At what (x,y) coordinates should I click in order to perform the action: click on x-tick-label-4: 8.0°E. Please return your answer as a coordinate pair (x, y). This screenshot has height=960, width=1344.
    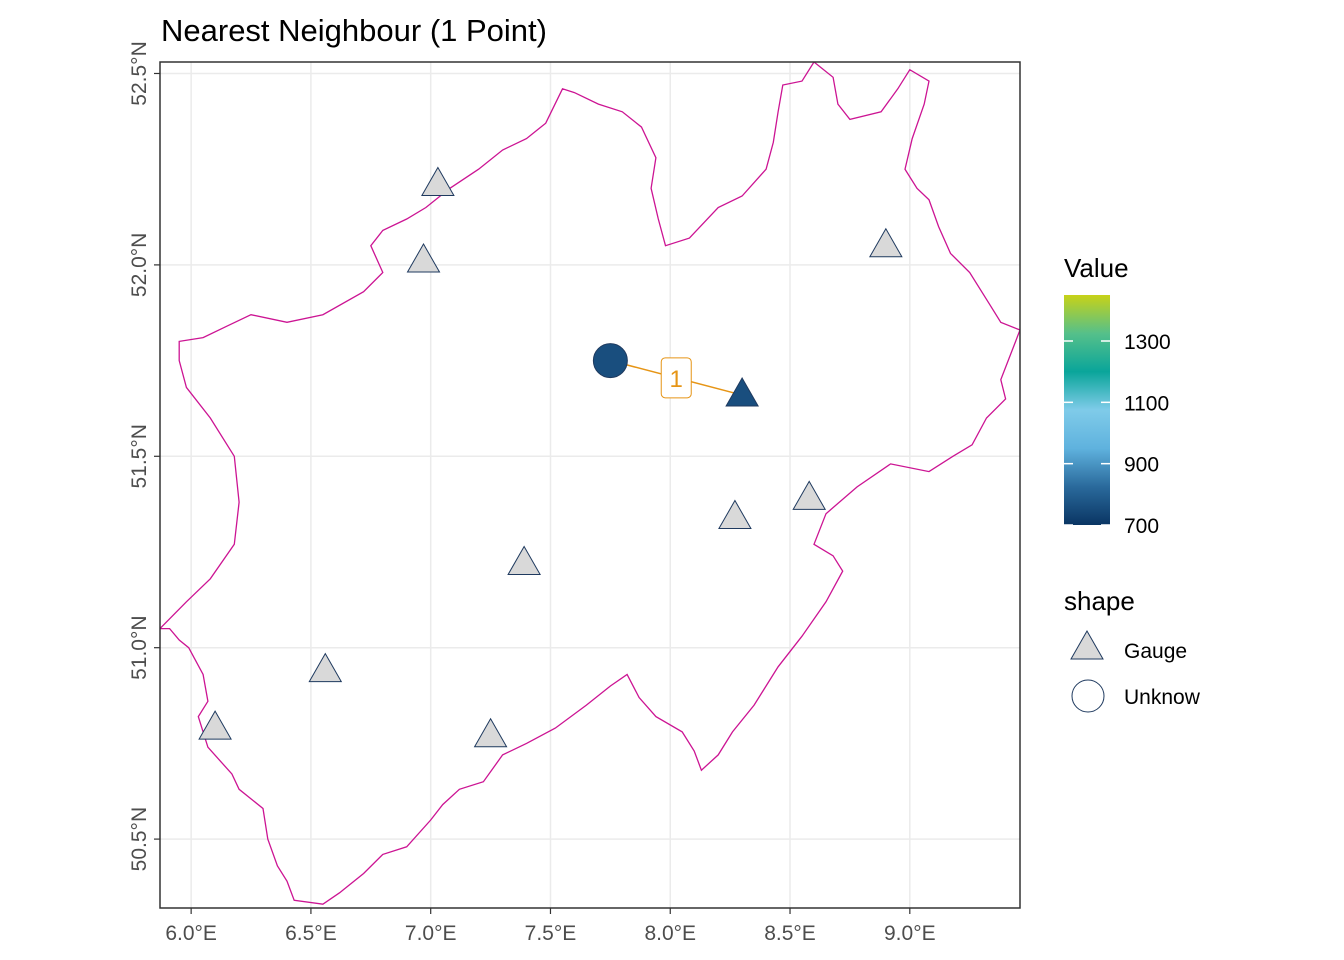
    Looking at the image, I should click on (670, 933).